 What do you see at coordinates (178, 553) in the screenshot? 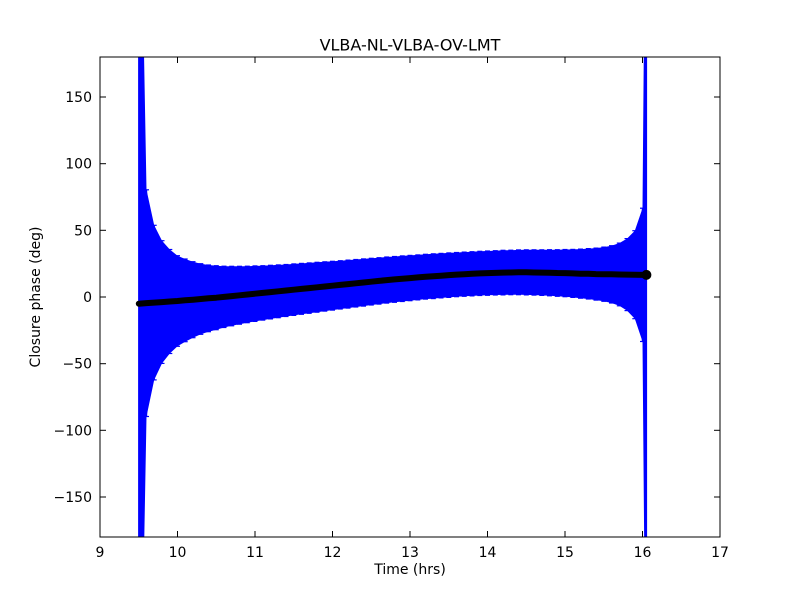
I see `x-tick-label: 10` at bounding box center [178, 553].